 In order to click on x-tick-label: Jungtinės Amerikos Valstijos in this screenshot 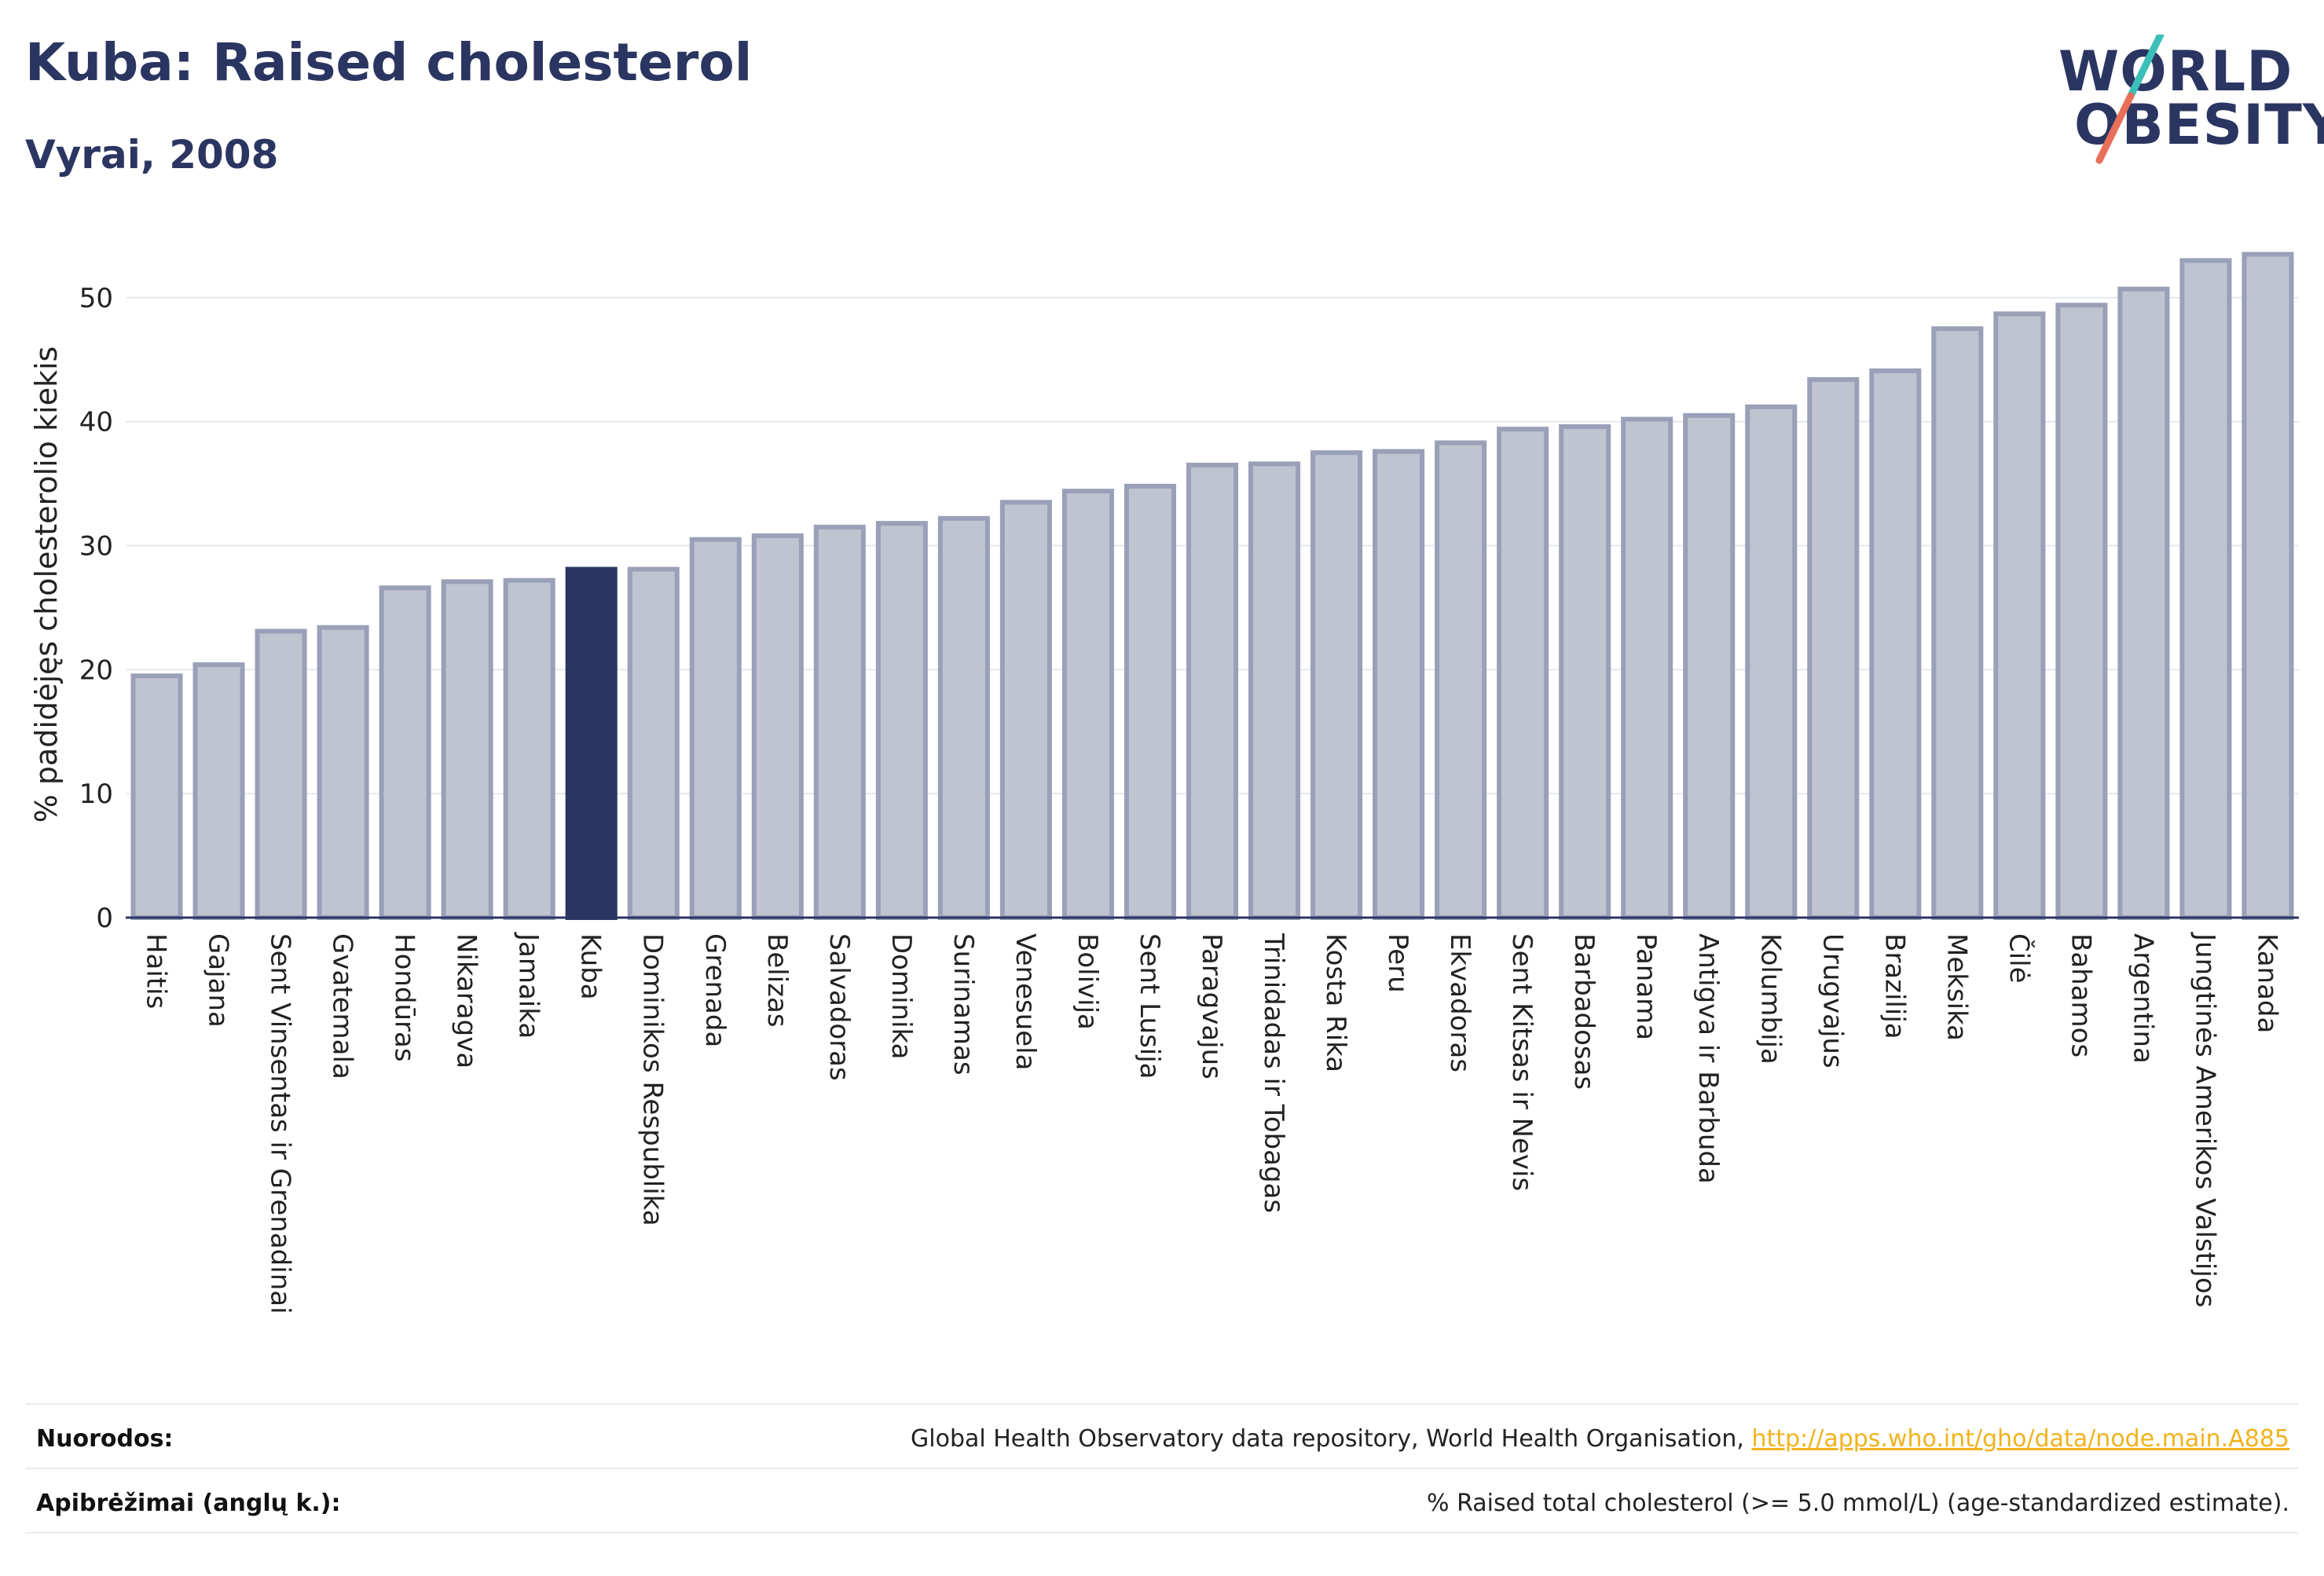, I will do `click(2204, 1119)`.